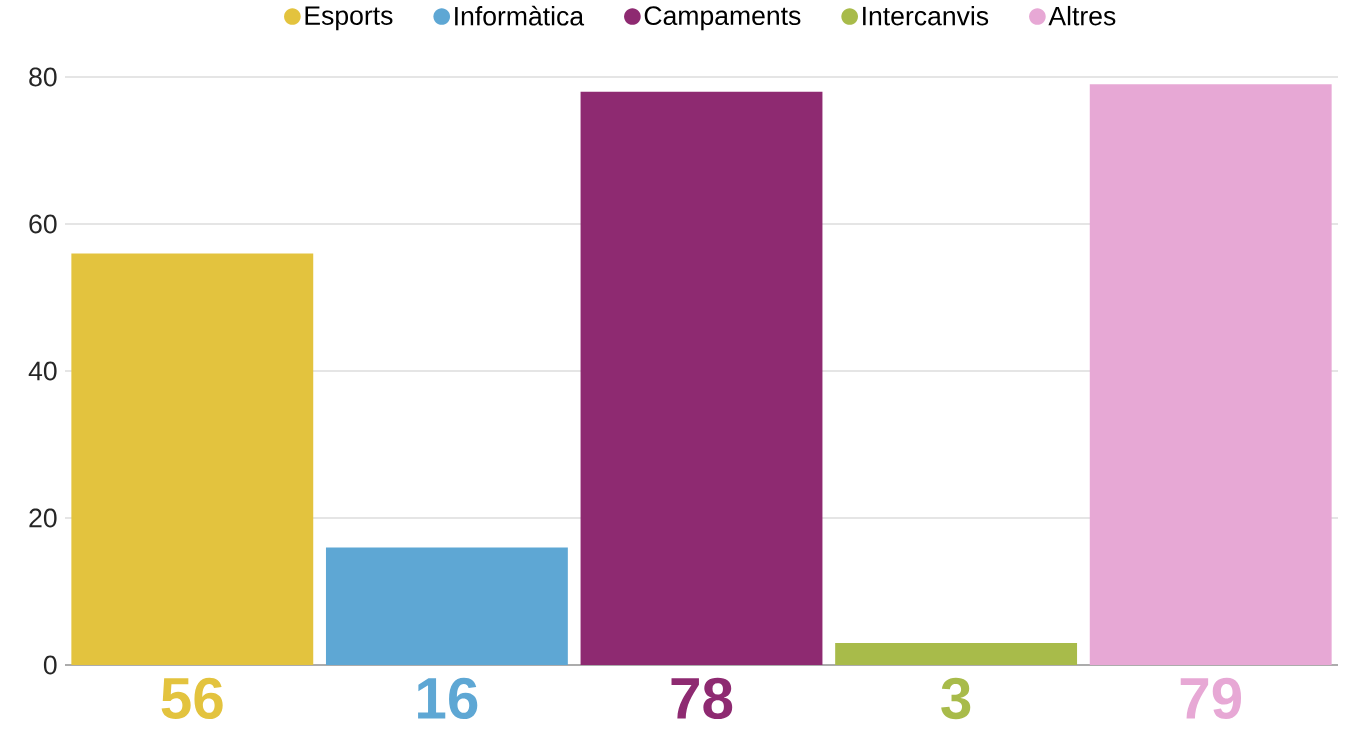 This screenshot has height=737, width=1348. I want to click on data-label: 79, so click(1211, 698).